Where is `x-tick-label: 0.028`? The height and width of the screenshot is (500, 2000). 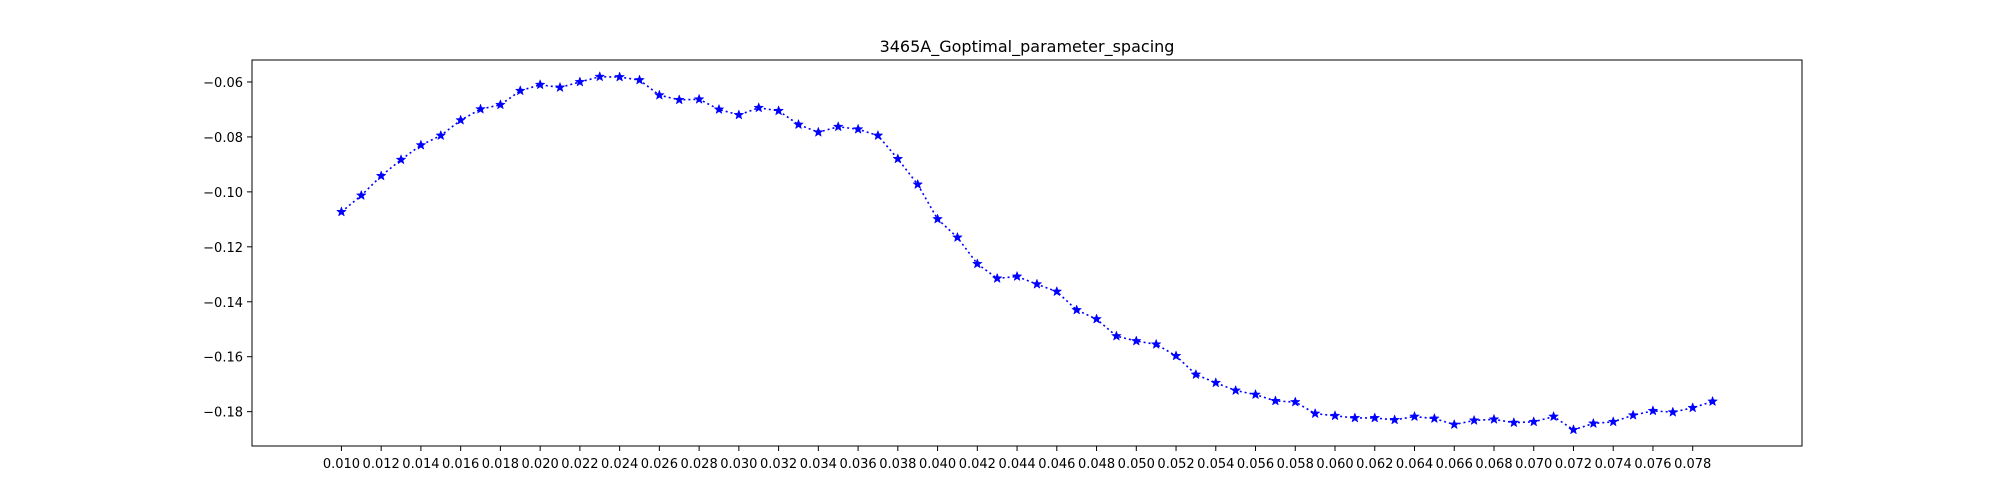
x-tick-label: 0.028 is located at coordinates (699, 464).